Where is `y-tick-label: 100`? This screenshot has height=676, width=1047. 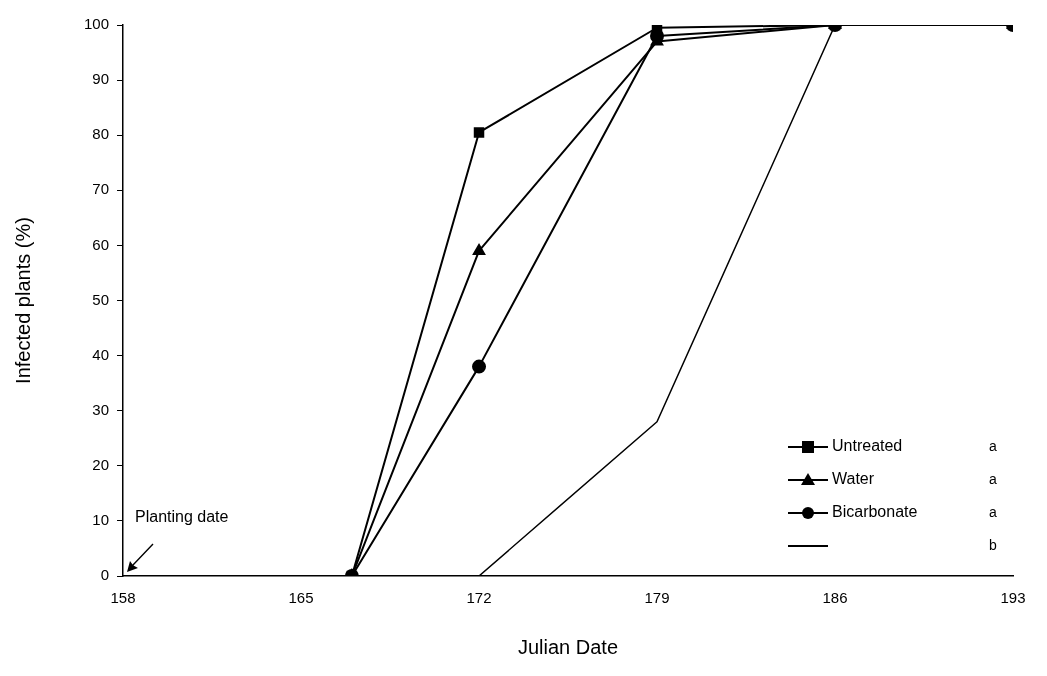 y-tick-label: 100 is located at coordinates (97, 24).